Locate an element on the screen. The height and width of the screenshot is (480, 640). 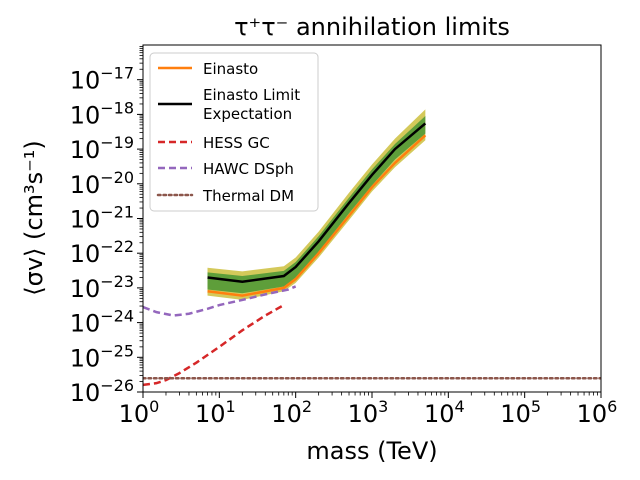
y-tick-label: 10−26 is located at coordinates (102, 391).